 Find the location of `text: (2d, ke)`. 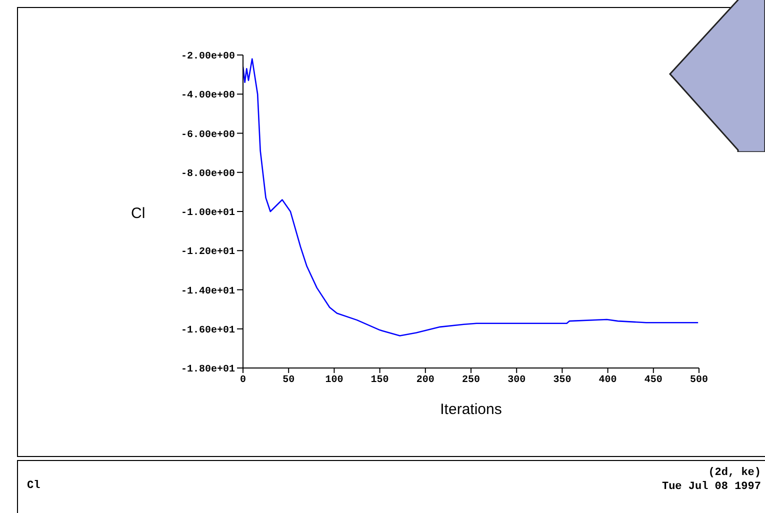

text: (2d, ke) is located at coordinates (734, 473).